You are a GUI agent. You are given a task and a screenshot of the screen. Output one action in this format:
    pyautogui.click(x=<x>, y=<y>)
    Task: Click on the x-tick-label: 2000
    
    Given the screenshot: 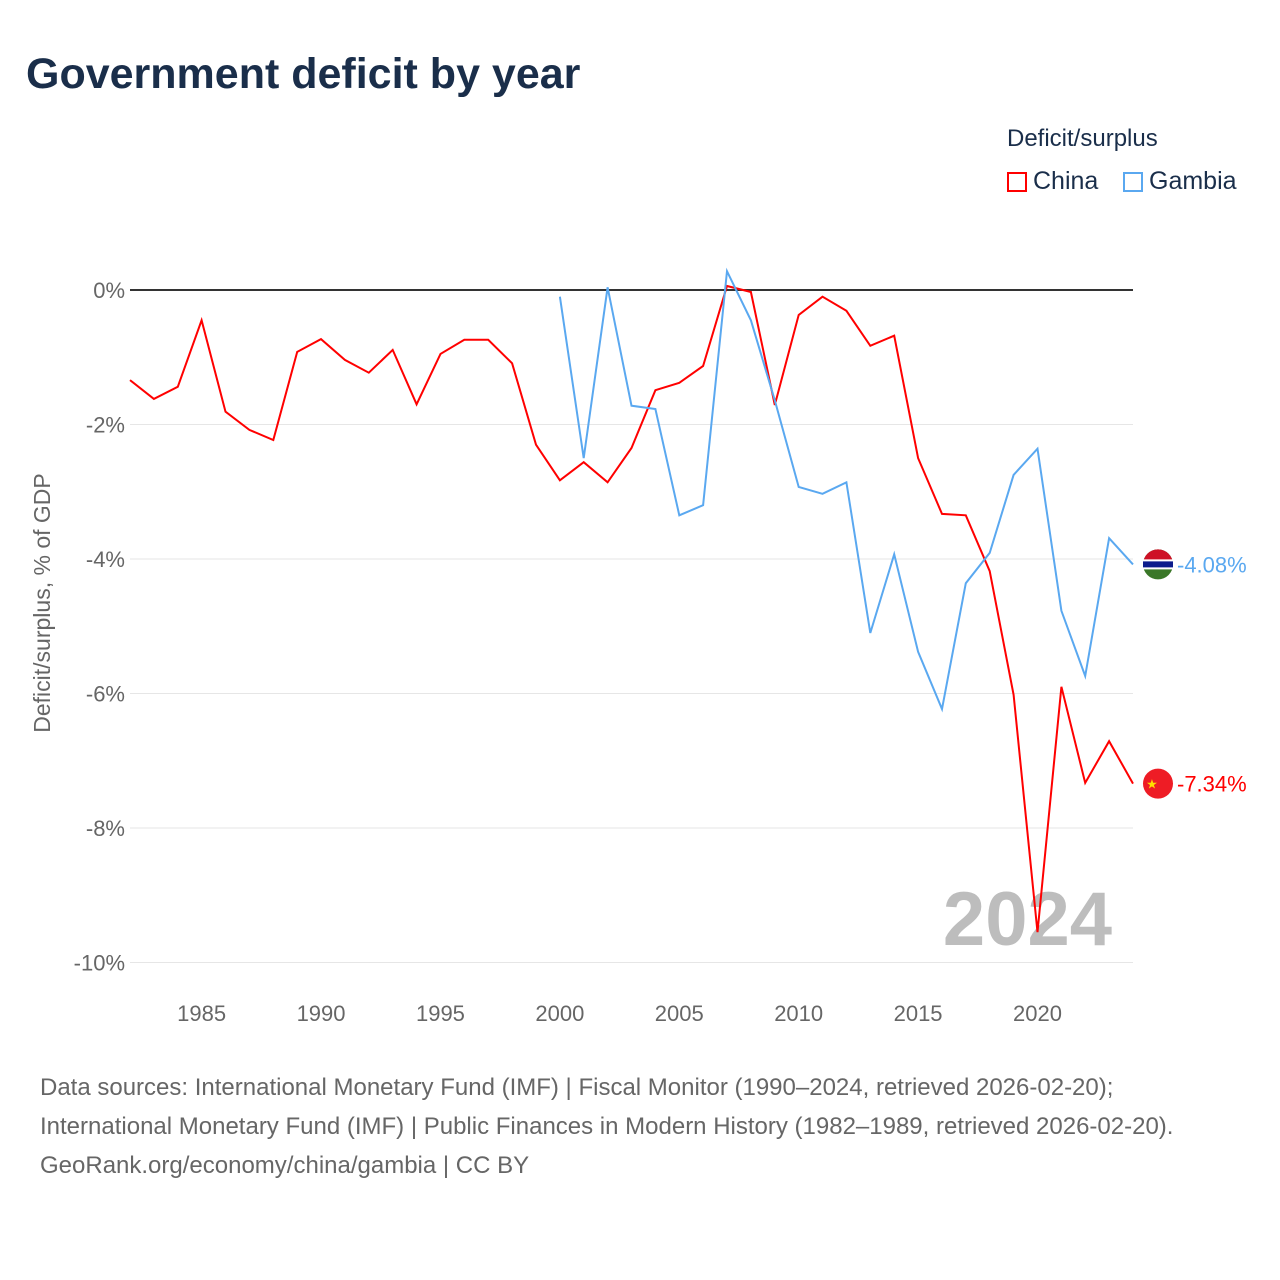 What is the action you would take?
    pyautogui.click(x=559, y=1013)
    